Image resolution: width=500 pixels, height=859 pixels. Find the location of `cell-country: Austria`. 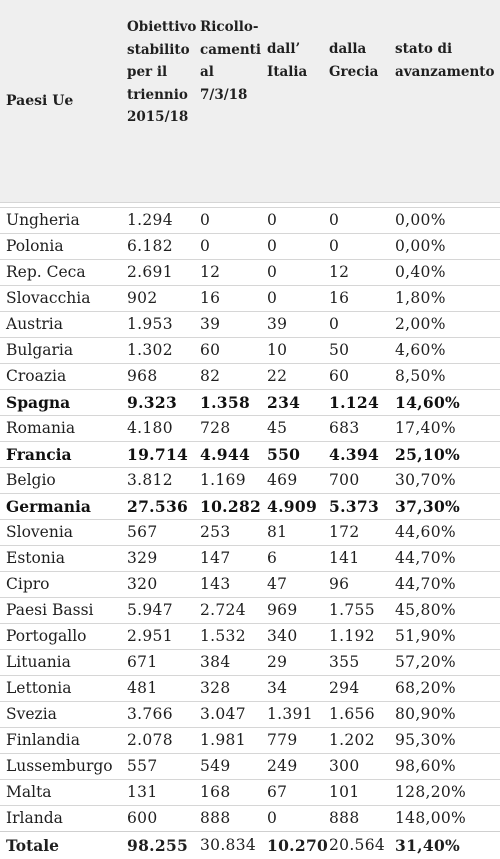

cell-country: Austria is located at coordinates (62, 325).